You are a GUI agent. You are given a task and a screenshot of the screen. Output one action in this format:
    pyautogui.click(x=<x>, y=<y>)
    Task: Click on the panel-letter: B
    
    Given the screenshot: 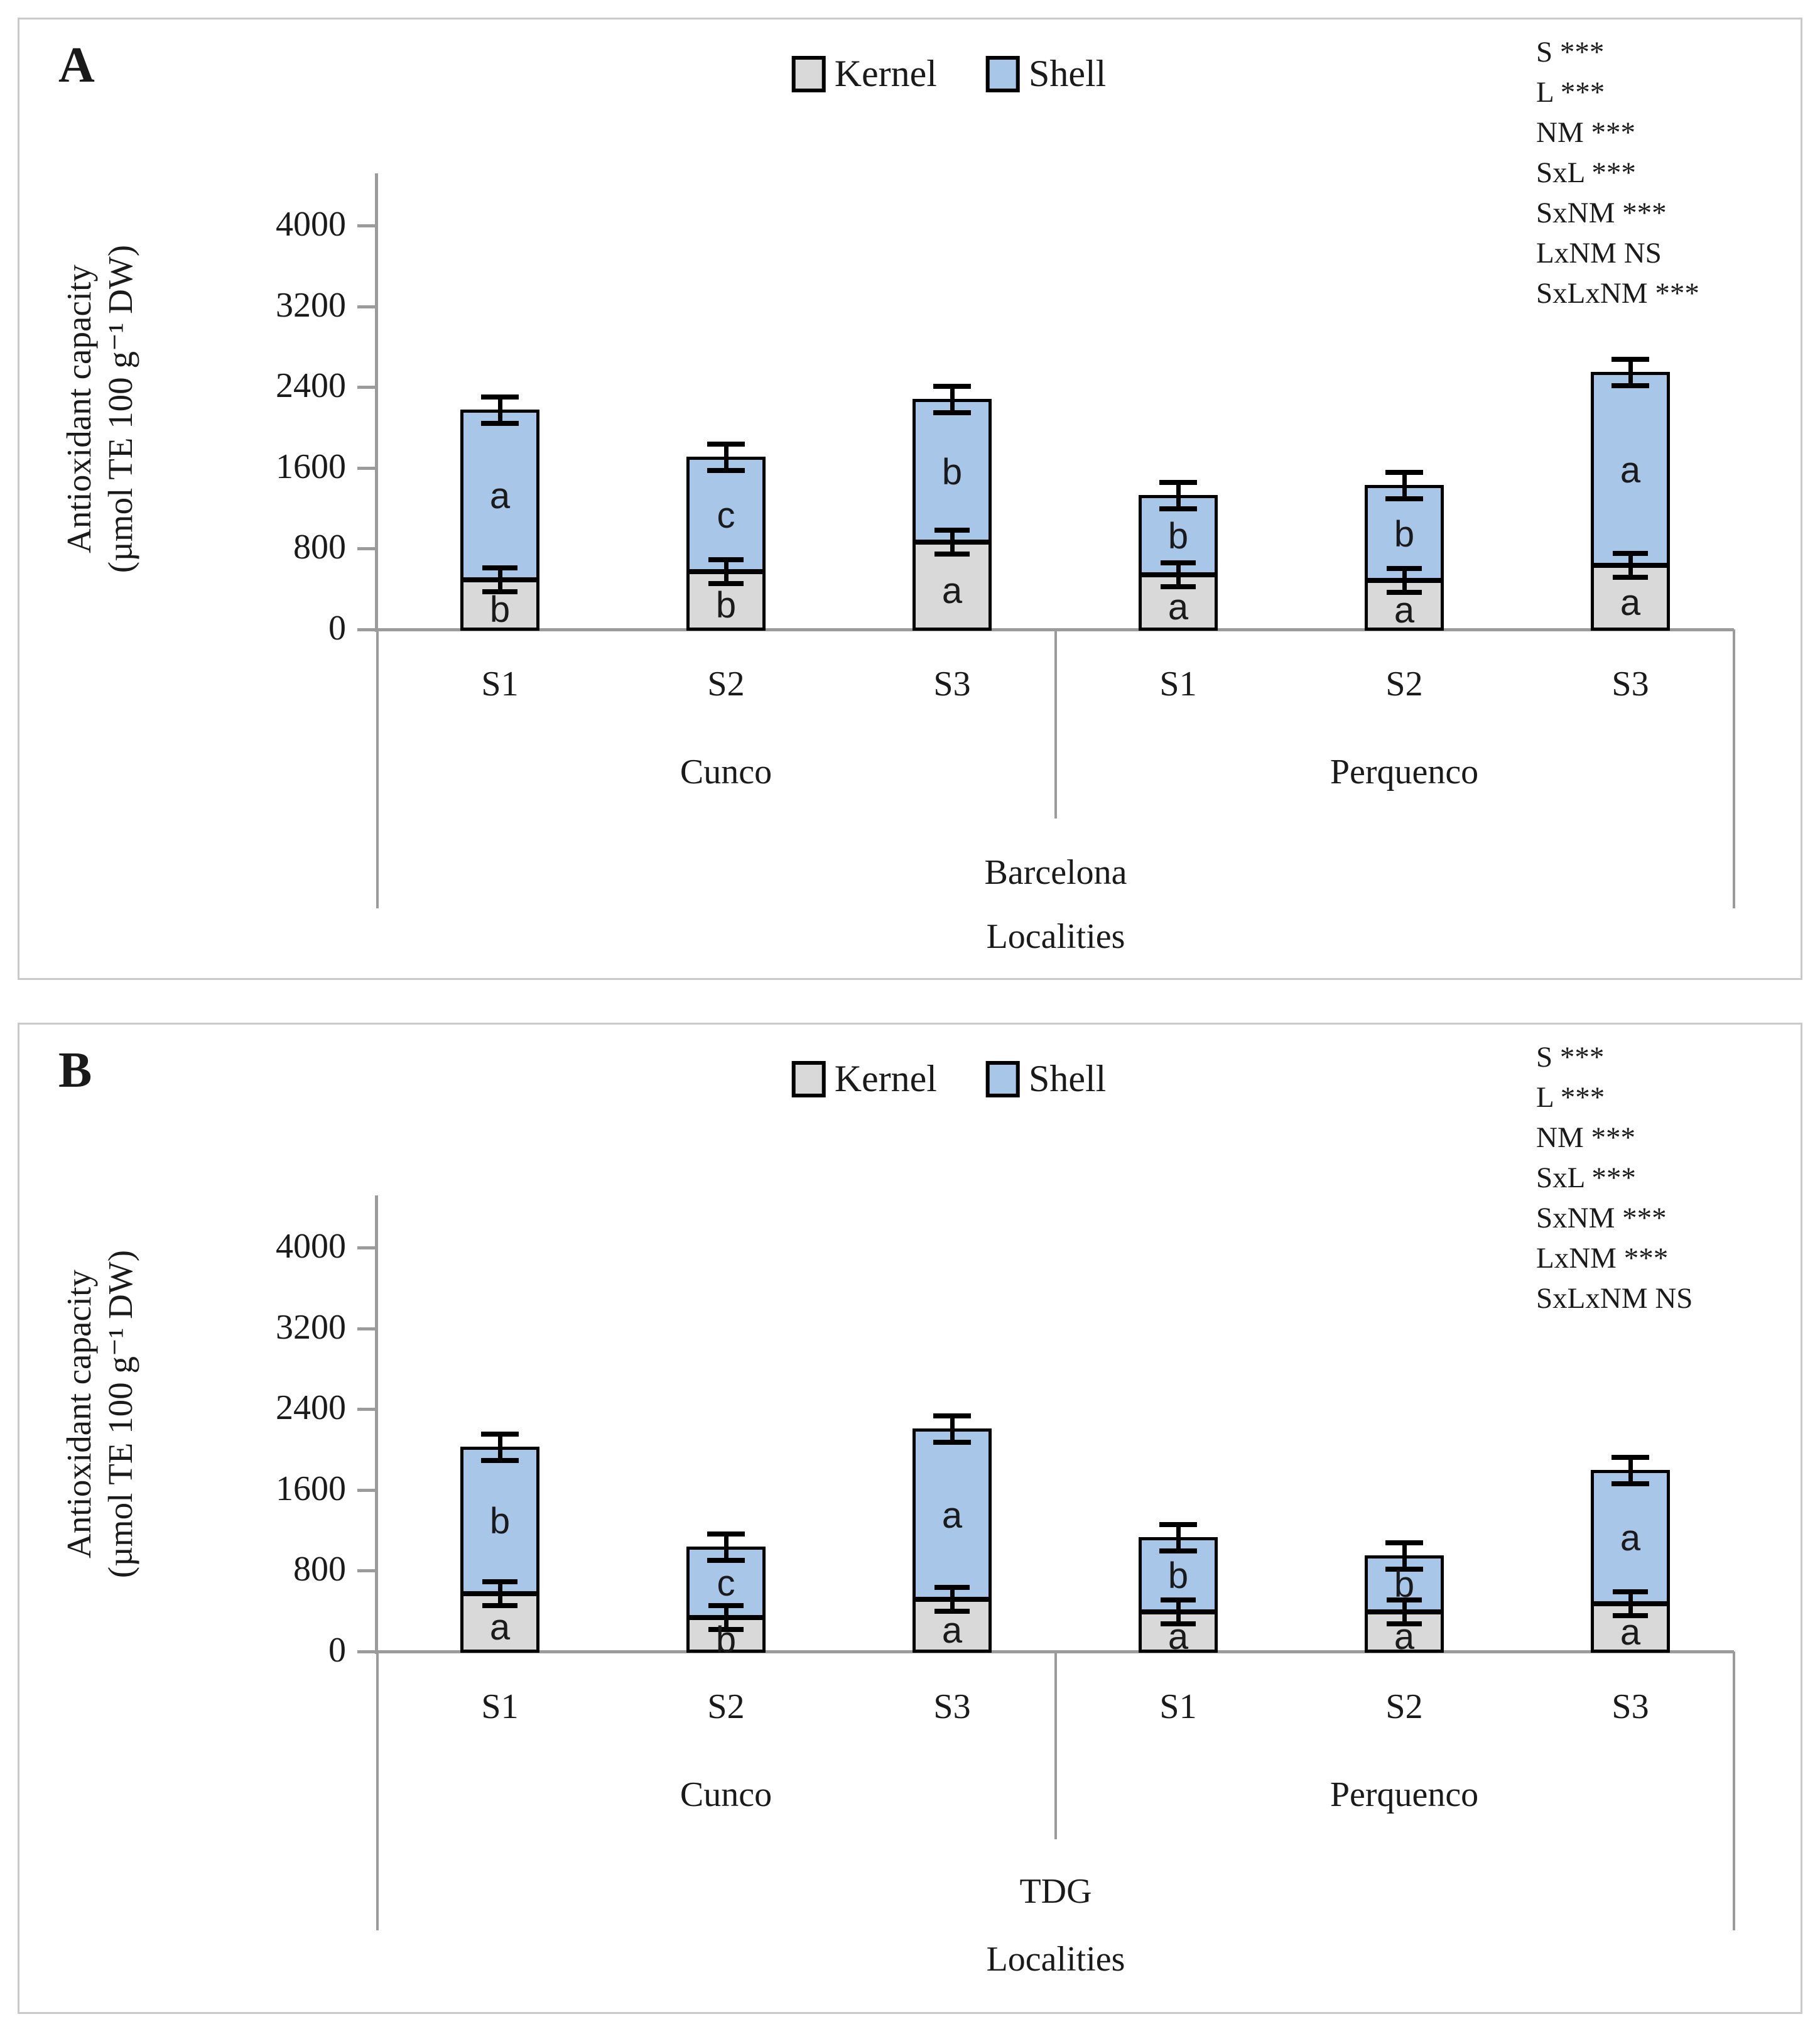 What is the action you would take?
    pyautogui.click(x=75, y=1070)
    